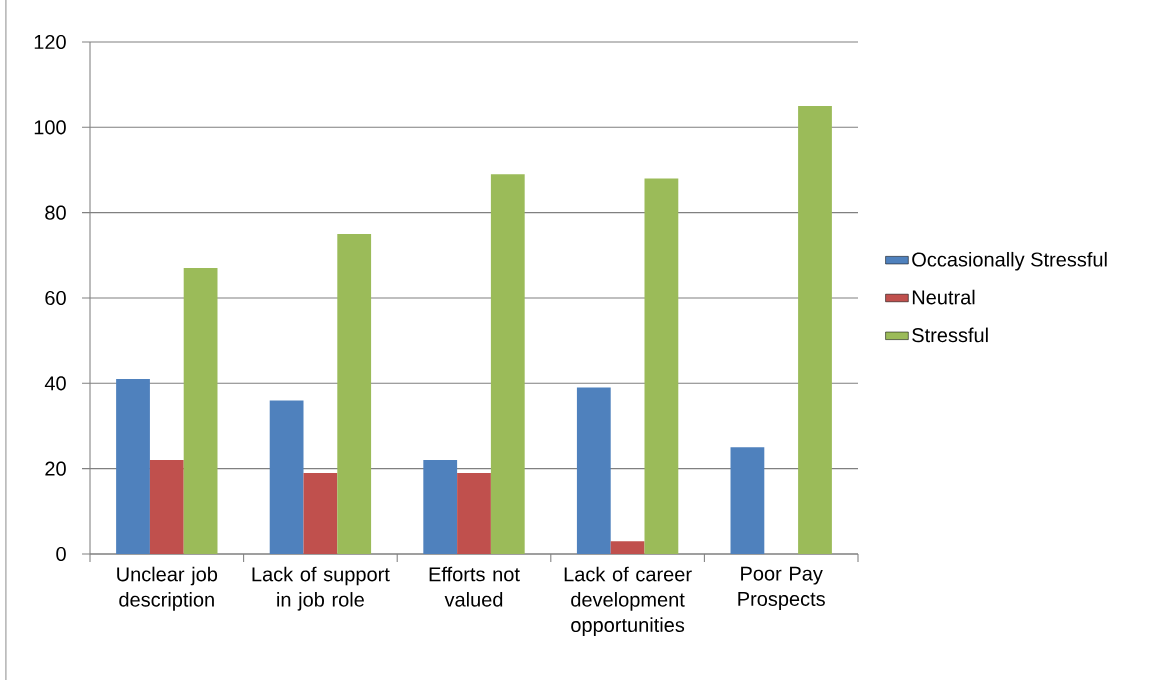 This screenshot has width=1167, height=680. Describe the element at coordinates (1009, 261) in the screenshot. I see `legend-label: Occasionally Stressful` at that location.